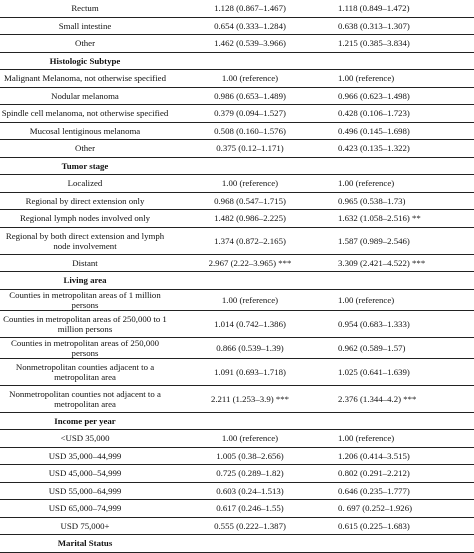 The height and width of the screenshot is (553, 474). I want to click on hazard-ratio-model-2: 3.309 (2.421–4.522) ***, so click(402, 263).